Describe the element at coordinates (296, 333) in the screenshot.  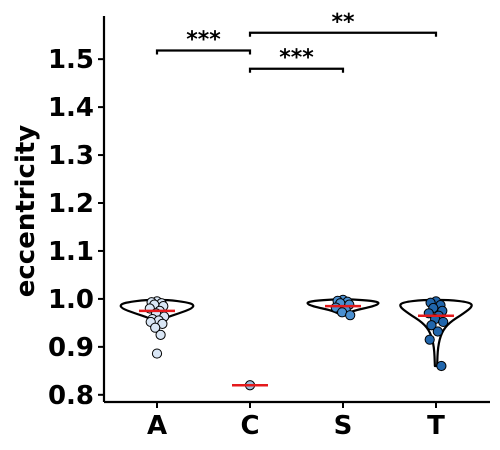
I see `violins` at that location.